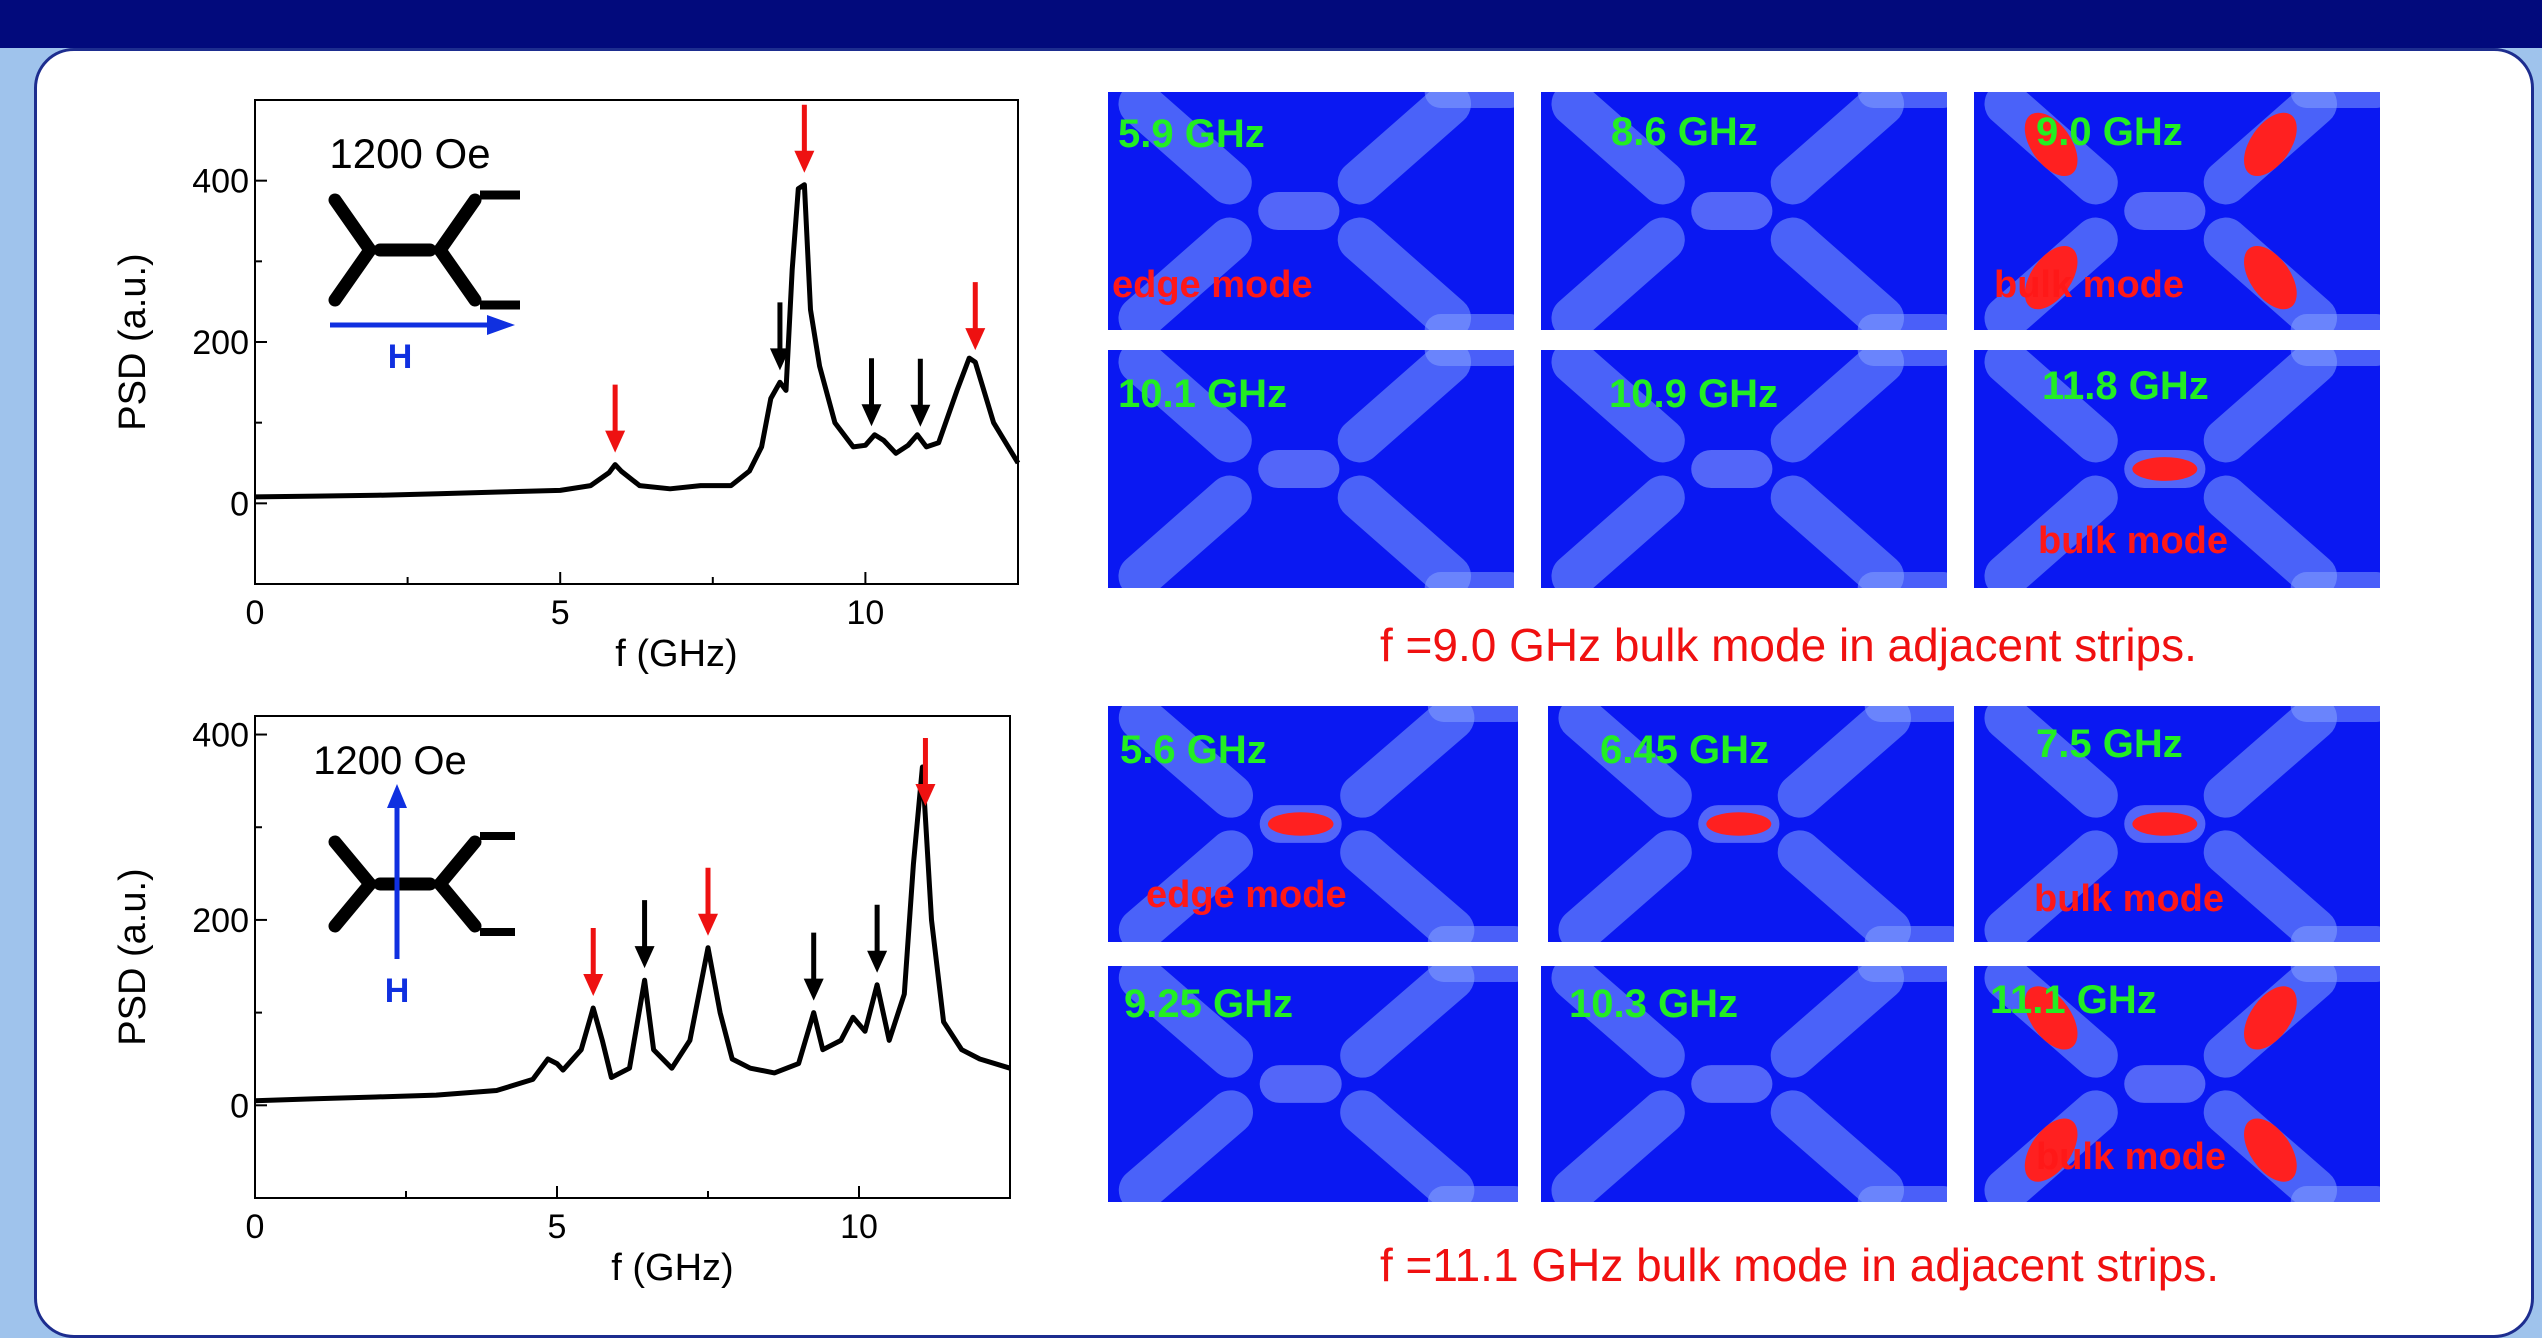 This screenshot has width=2542, height=1338. What do you see at coordinates (1208, 1004) in the screenshot?
I see `tile-frequency: 9.25 GHz` at bounding box center [1208, 1004].